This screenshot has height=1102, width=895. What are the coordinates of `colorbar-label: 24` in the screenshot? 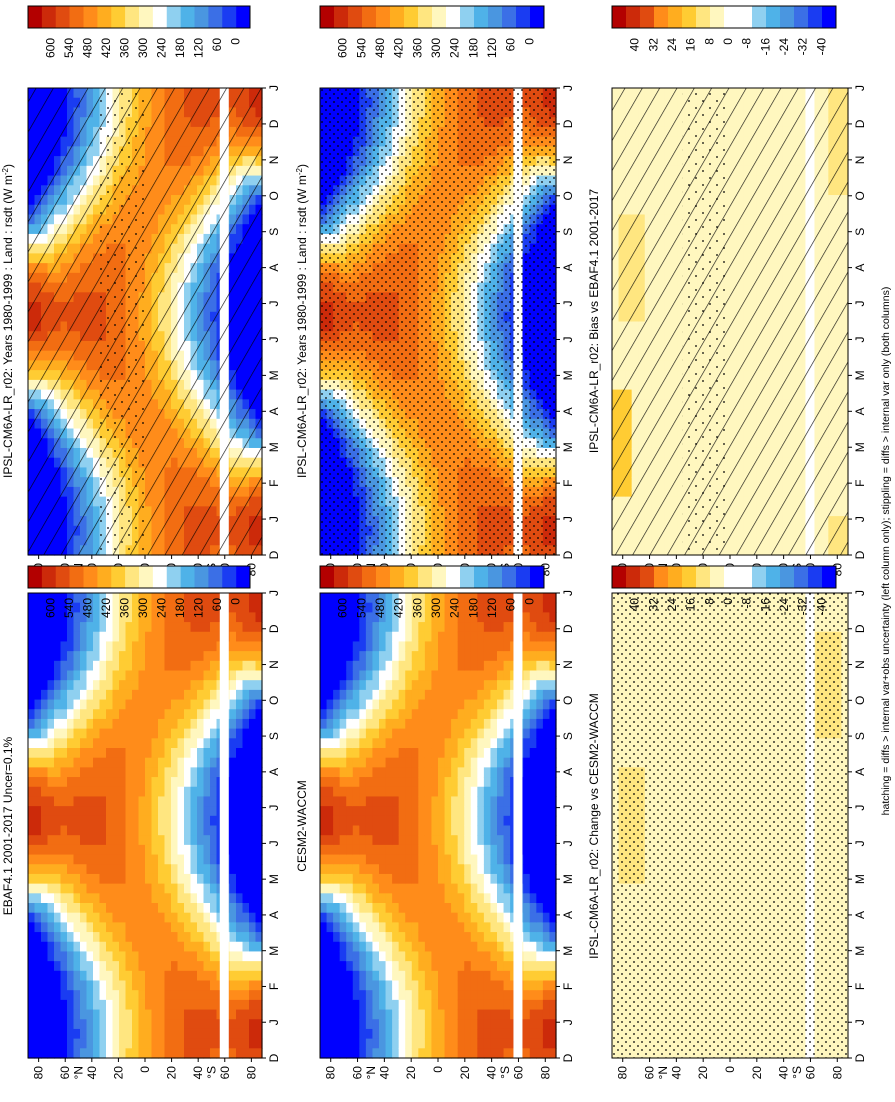 It's located at (672, 45).